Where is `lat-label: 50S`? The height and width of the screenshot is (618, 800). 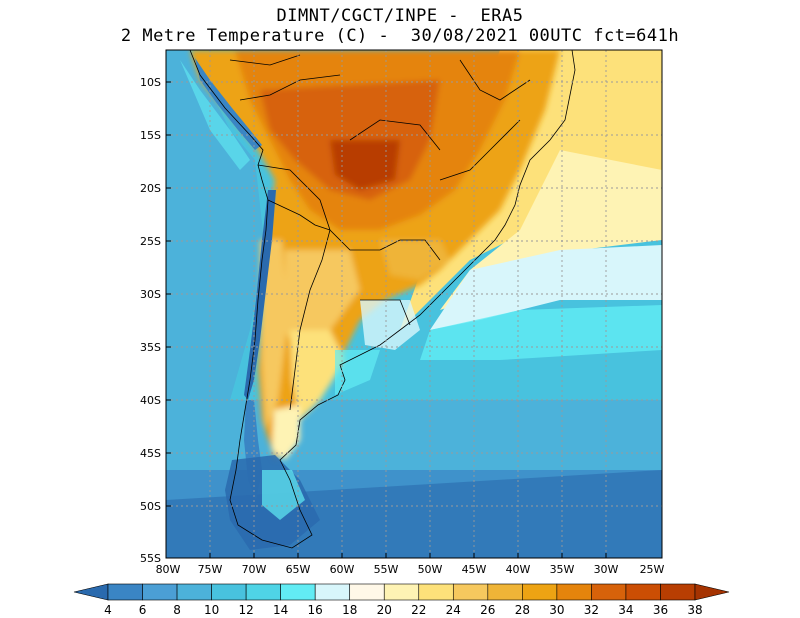
lat-label: 50S is located at coordinates (150, 506).